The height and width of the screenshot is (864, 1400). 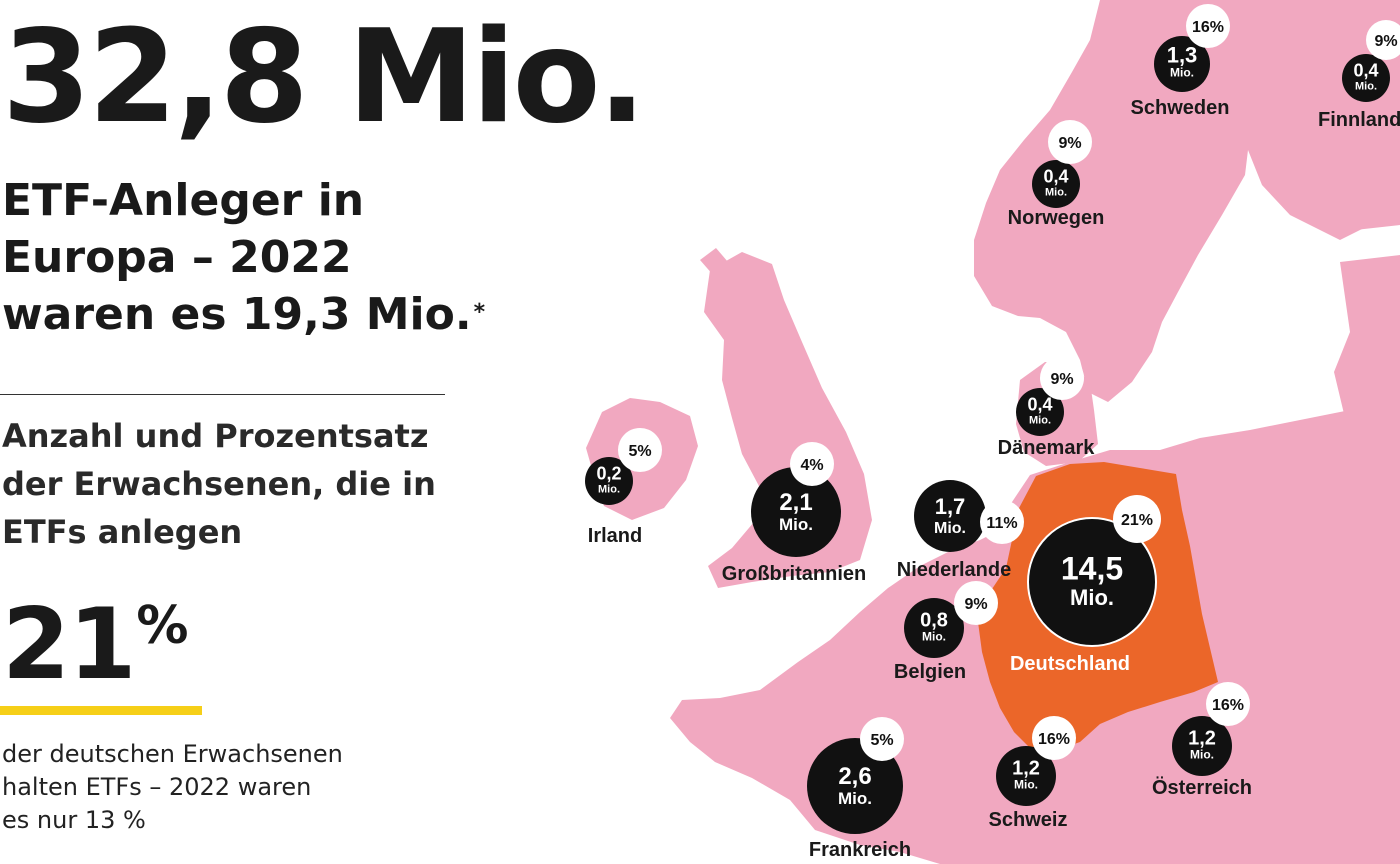 What do you see at coordinates (608, 474) in the screenshot?
I see `investor-value: 0,2` at bounding box center [608, 474].